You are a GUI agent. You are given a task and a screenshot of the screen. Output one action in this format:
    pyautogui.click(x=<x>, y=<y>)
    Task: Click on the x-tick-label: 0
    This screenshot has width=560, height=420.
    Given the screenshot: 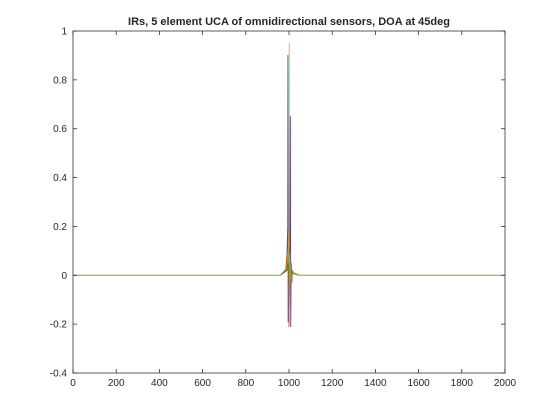 What is the action you would take?
    pyautogui.click(x=73, y=383)
    